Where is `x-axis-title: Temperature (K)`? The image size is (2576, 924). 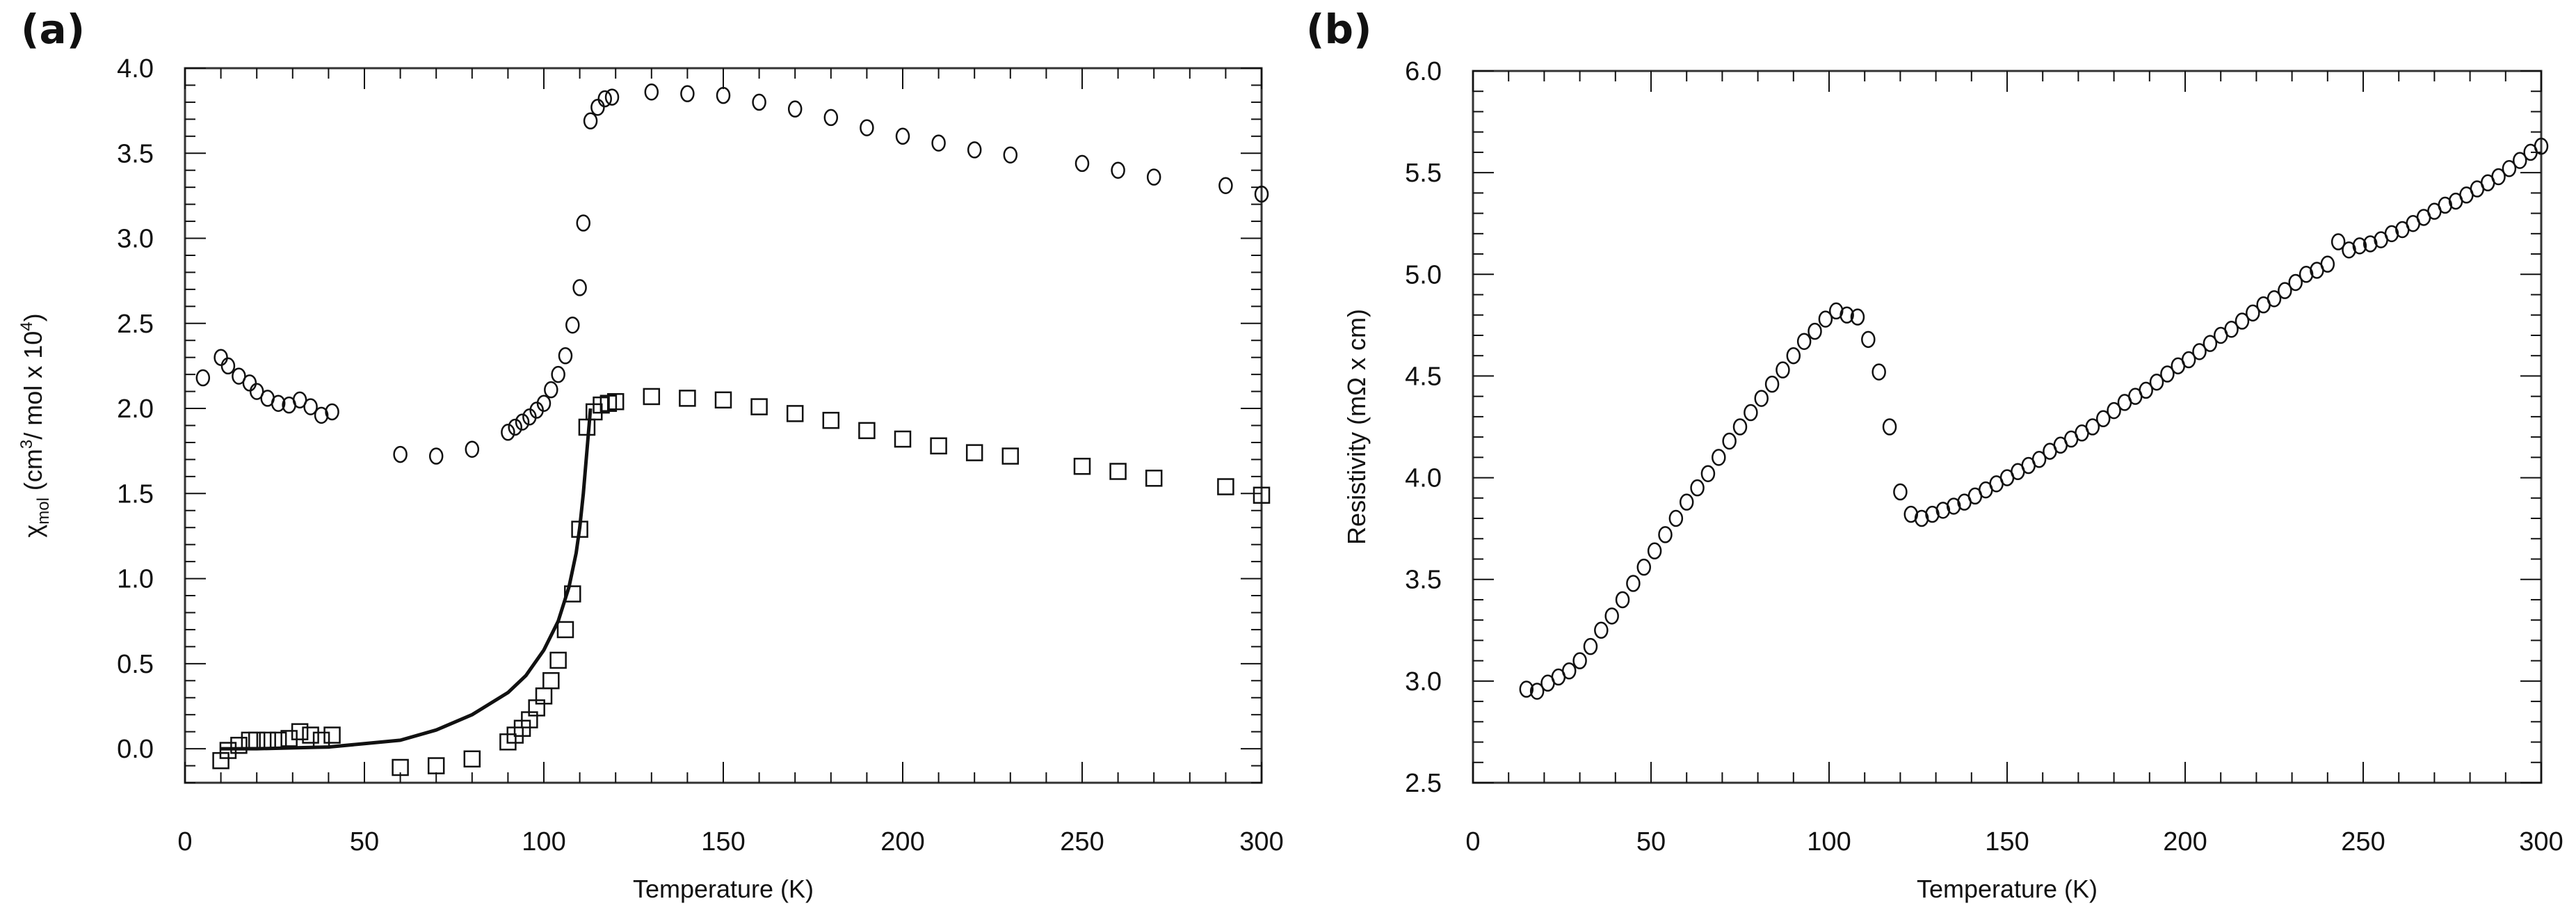
x-axis-title: Temperature (K) is located at coordinates (2007, 889).